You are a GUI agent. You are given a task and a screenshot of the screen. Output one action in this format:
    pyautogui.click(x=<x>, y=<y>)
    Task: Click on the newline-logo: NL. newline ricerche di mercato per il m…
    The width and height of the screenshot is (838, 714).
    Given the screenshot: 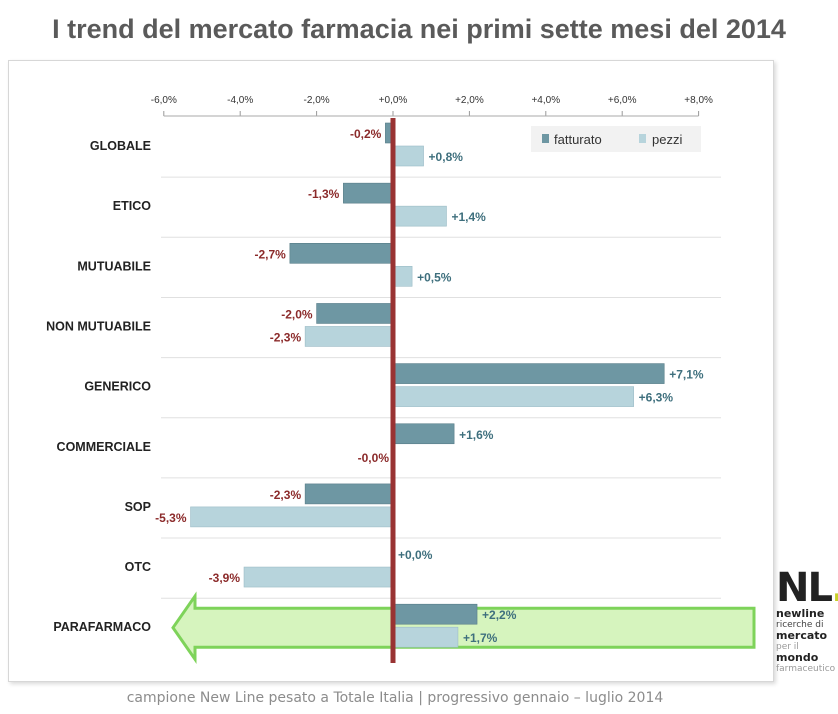 What is the action you would take?
    pyautogui.click(x=807, y=639)
    